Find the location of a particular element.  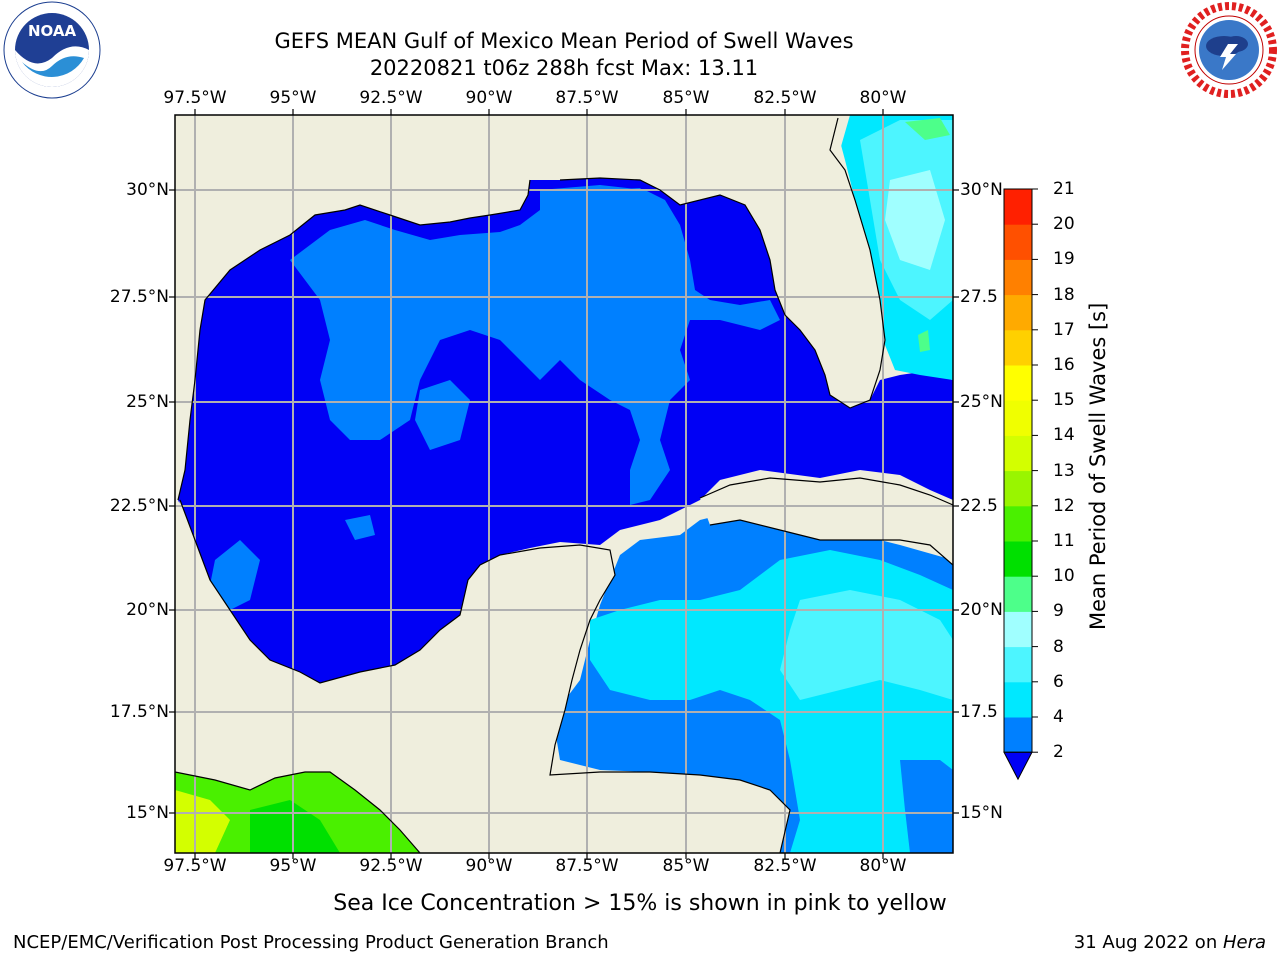

colorbar-tick-label: 20 is located at coordinates (1064, 224).